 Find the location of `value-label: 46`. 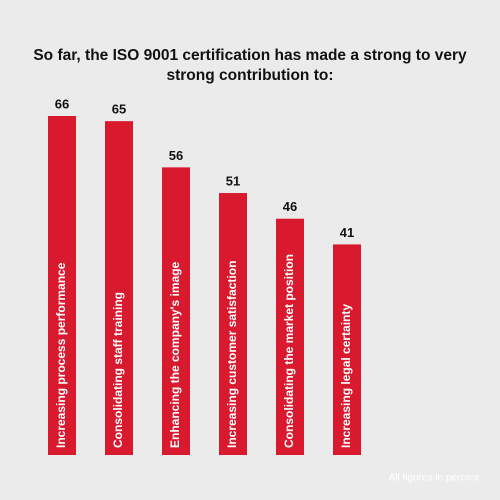

value-label: 46 is located at coordinates (290, 206).